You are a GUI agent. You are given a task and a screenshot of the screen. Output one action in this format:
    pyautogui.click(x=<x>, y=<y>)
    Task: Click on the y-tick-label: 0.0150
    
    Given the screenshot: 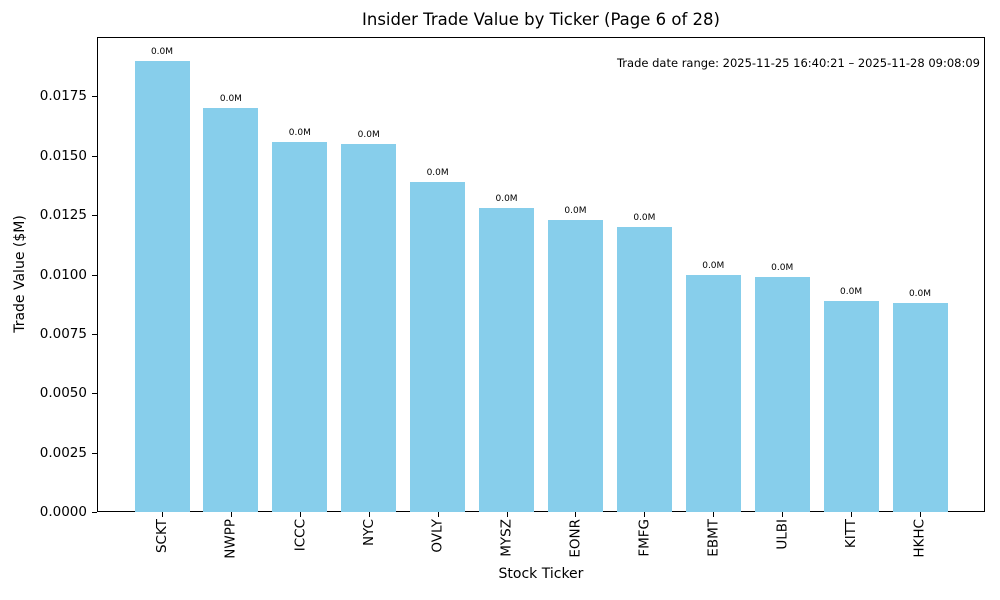 What is the action you would take?
    pyautogui.click(x=63, y=156)
    